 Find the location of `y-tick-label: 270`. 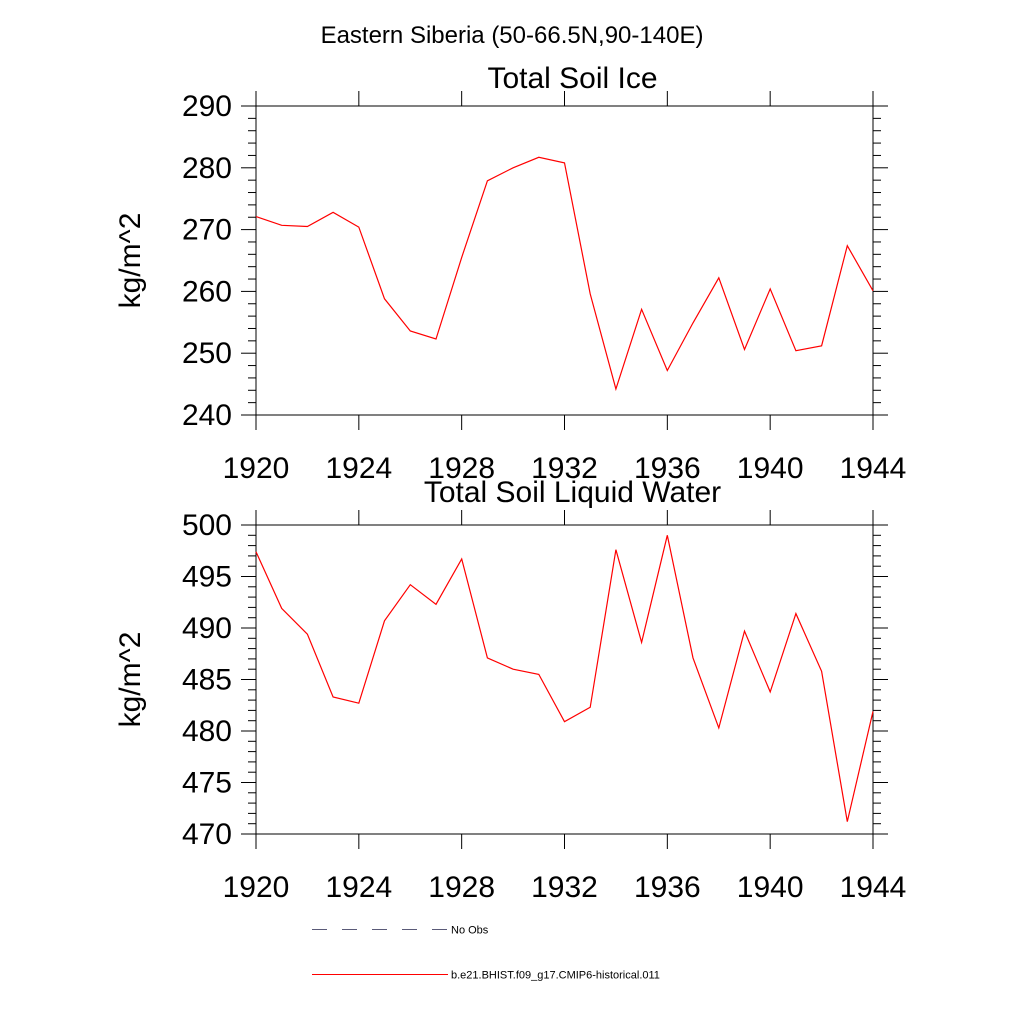

y-tick-label: 270 is located at coordinates (207, 230).